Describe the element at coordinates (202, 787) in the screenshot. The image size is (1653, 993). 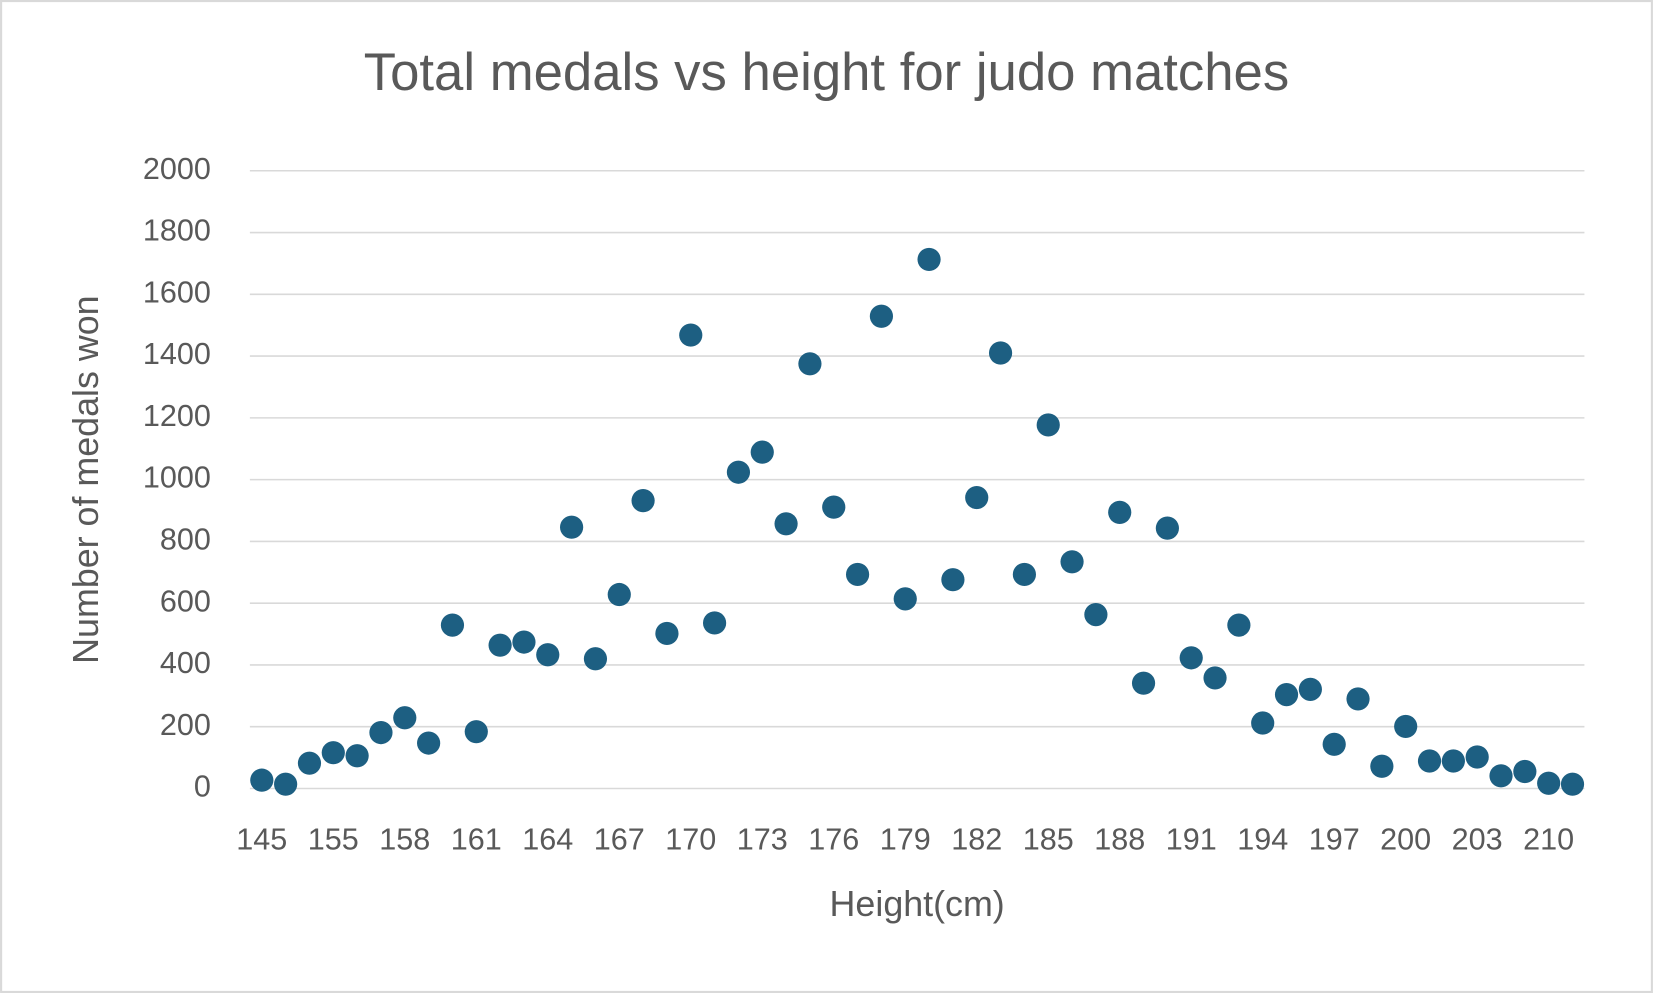
I see `y-tick-label: 0` at that location.